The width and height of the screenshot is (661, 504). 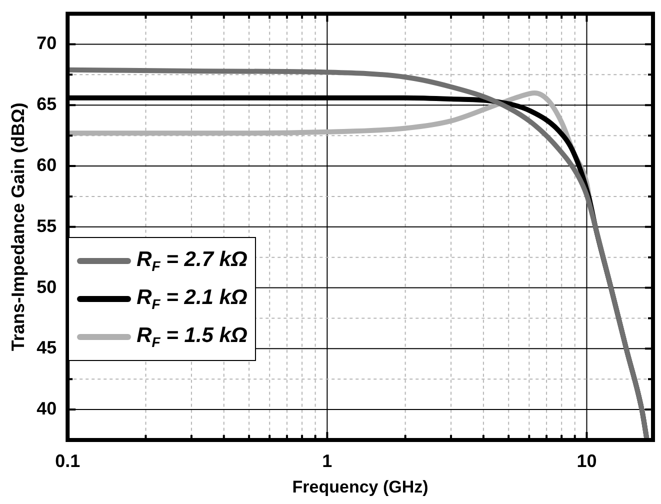 I want to click on y-tick-label: 70, so click(x=46, y=43).